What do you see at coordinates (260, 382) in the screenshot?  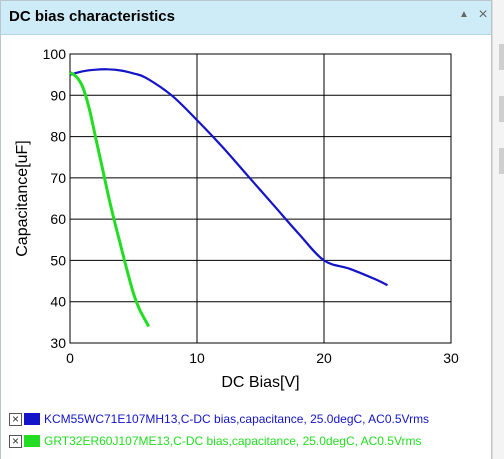 I see `x-axis-title: DC Bias[V]` at bounding box center [260, 382].